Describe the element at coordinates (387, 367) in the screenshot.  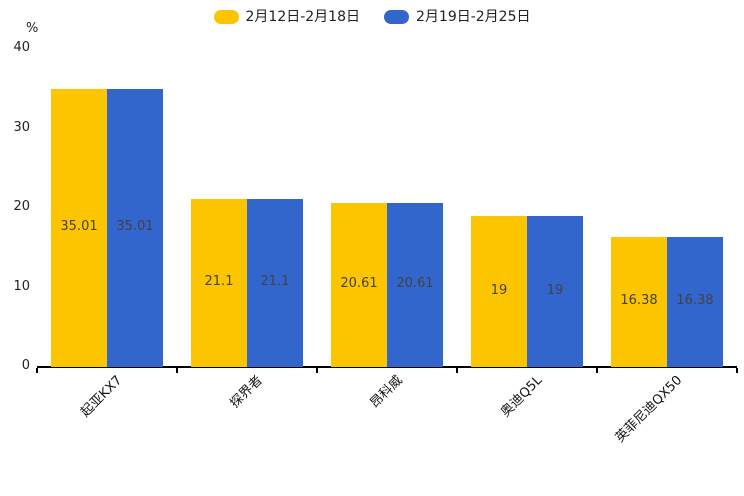
I see `x-axis-line` at that location.